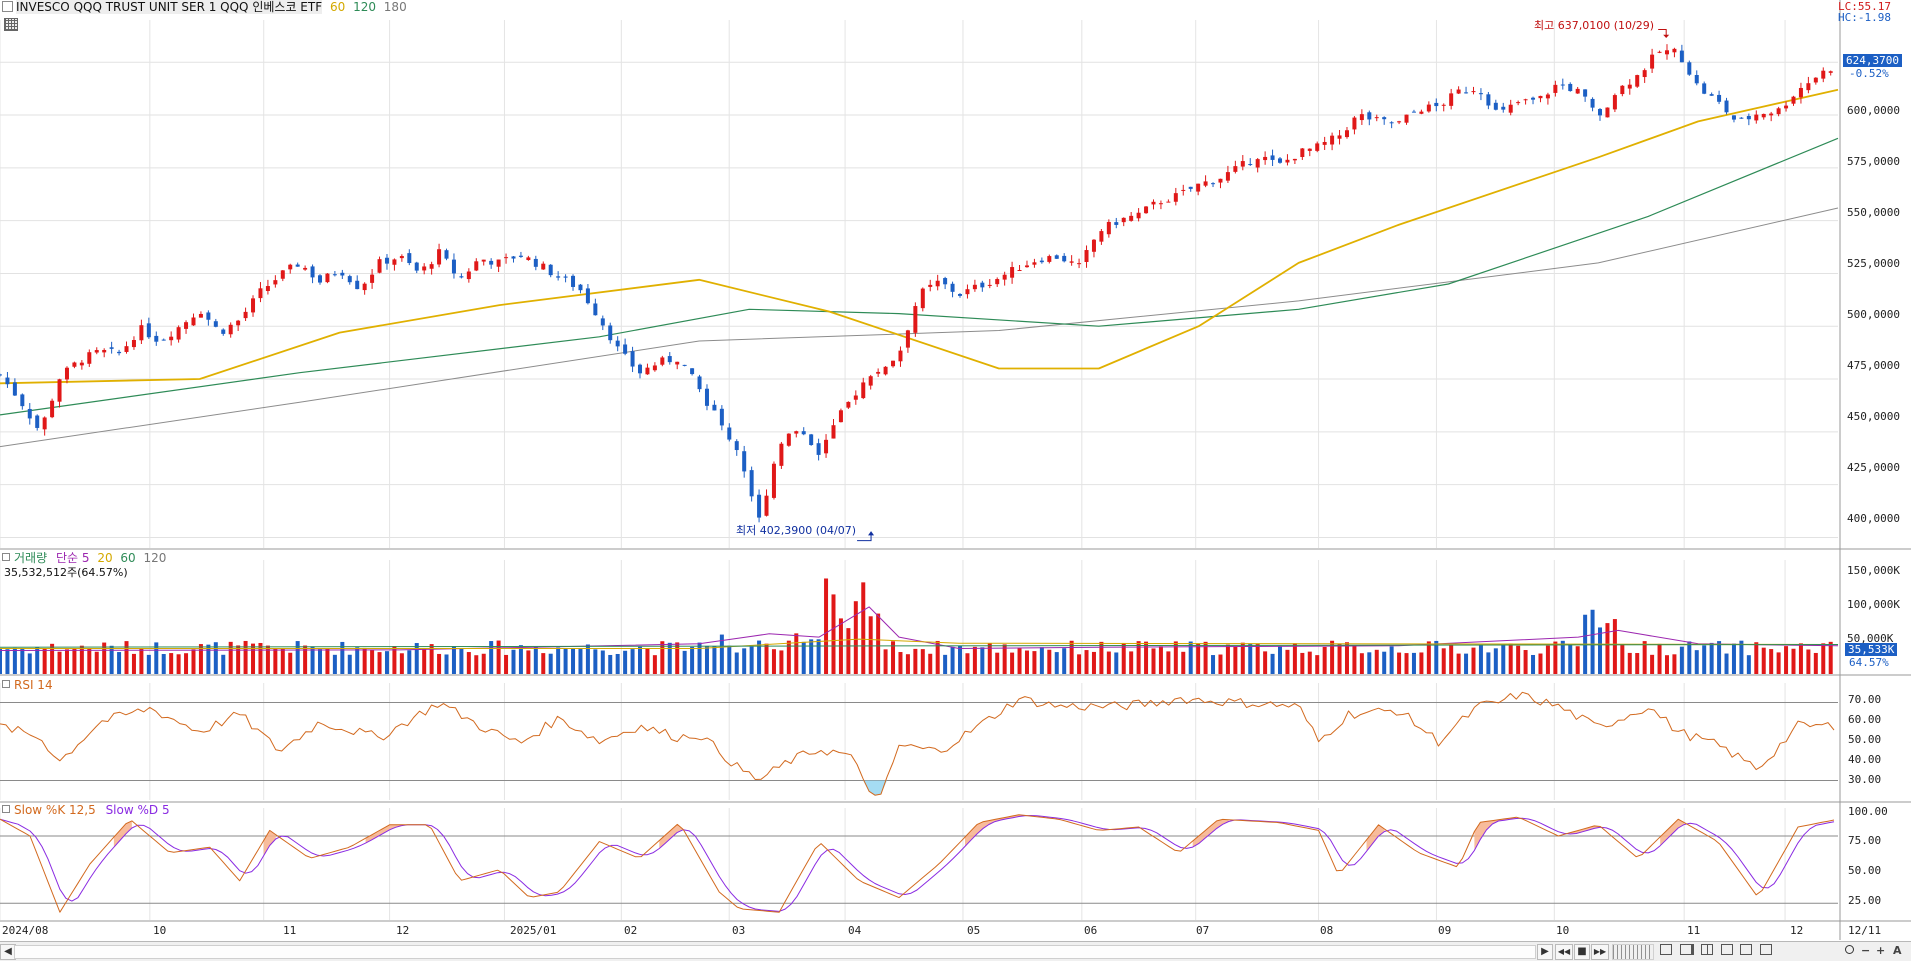  I want to click on high-arrow, so click(1662, 33).